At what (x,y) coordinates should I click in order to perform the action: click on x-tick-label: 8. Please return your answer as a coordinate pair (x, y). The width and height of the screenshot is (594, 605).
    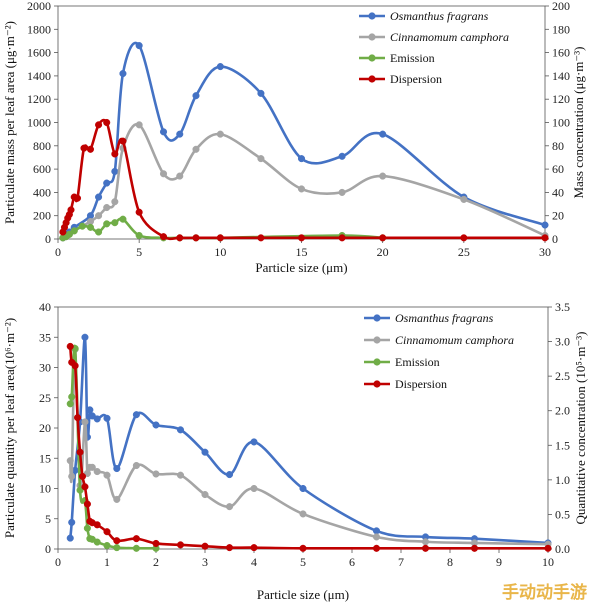
    Looking at the image, I should click on (450, 562).